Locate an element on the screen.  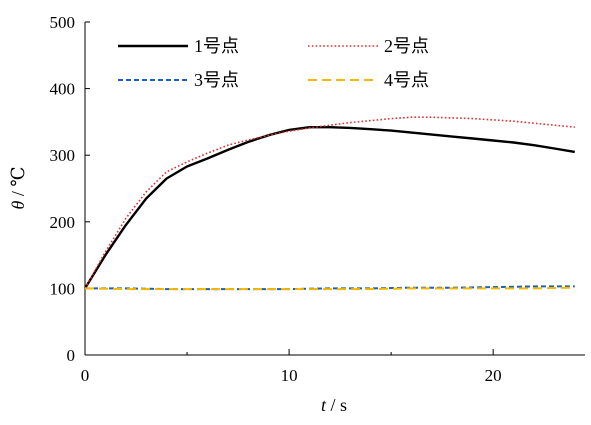
y-tick-label: 200 is located at coordinates (63, 222).